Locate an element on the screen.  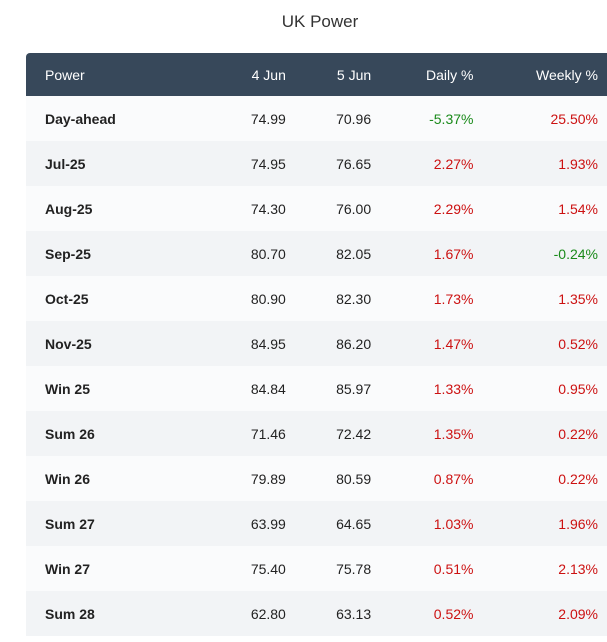
row-weekly-cell: 2.13% is located at coordinates (578, 568).